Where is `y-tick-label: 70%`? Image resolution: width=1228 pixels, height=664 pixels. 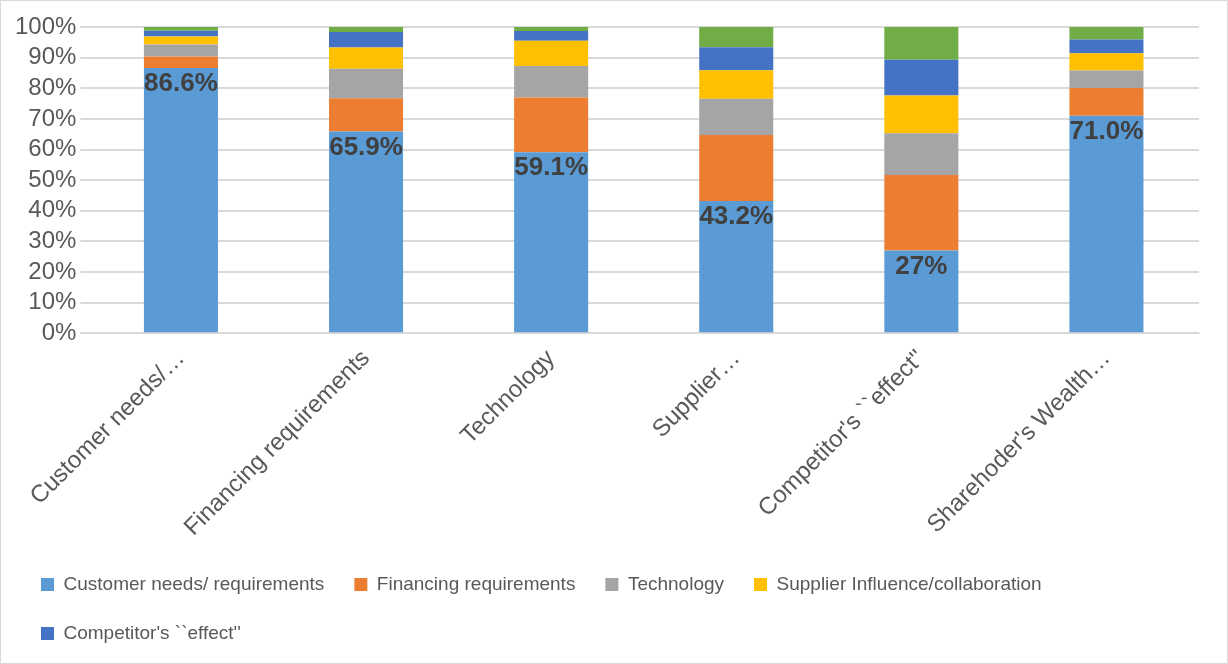 y-tick-label: 70% is located at coordinates (52, 117).